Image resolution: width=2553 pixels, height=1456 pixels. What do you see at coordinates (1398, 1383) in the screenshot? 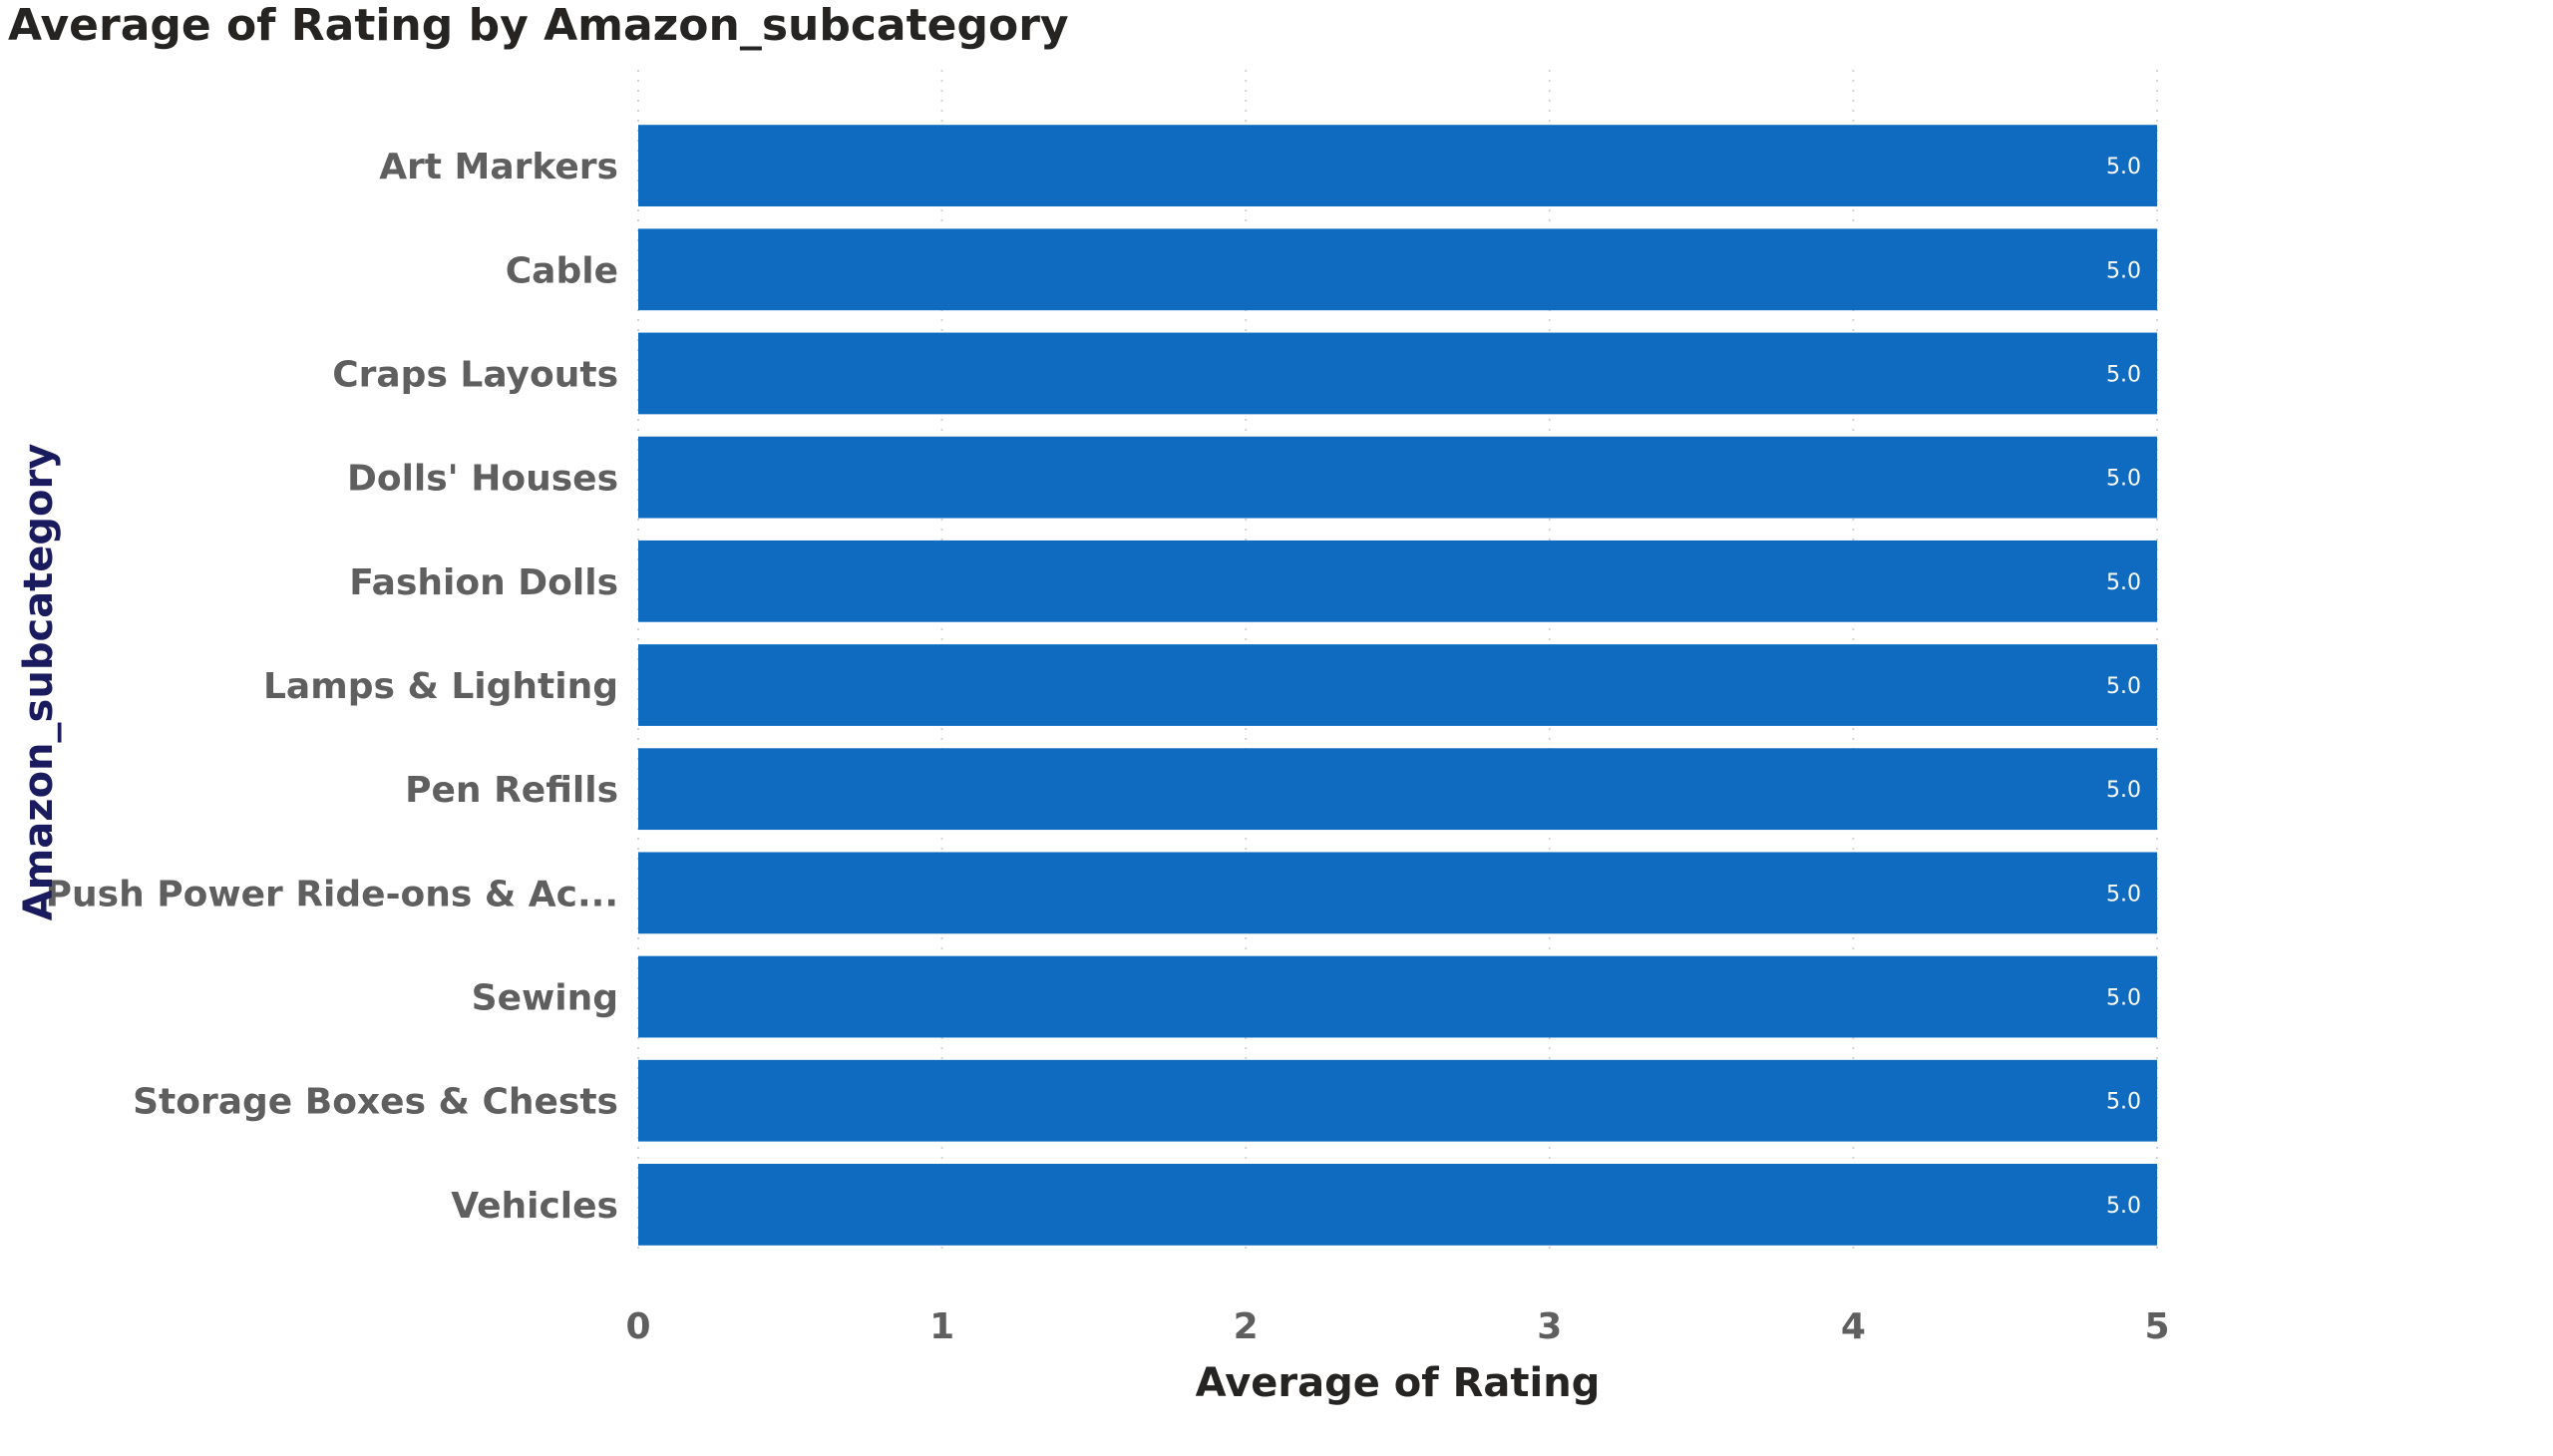
I see `x-axis-title: Average of Rating` at bounding box center [1398, 1383].